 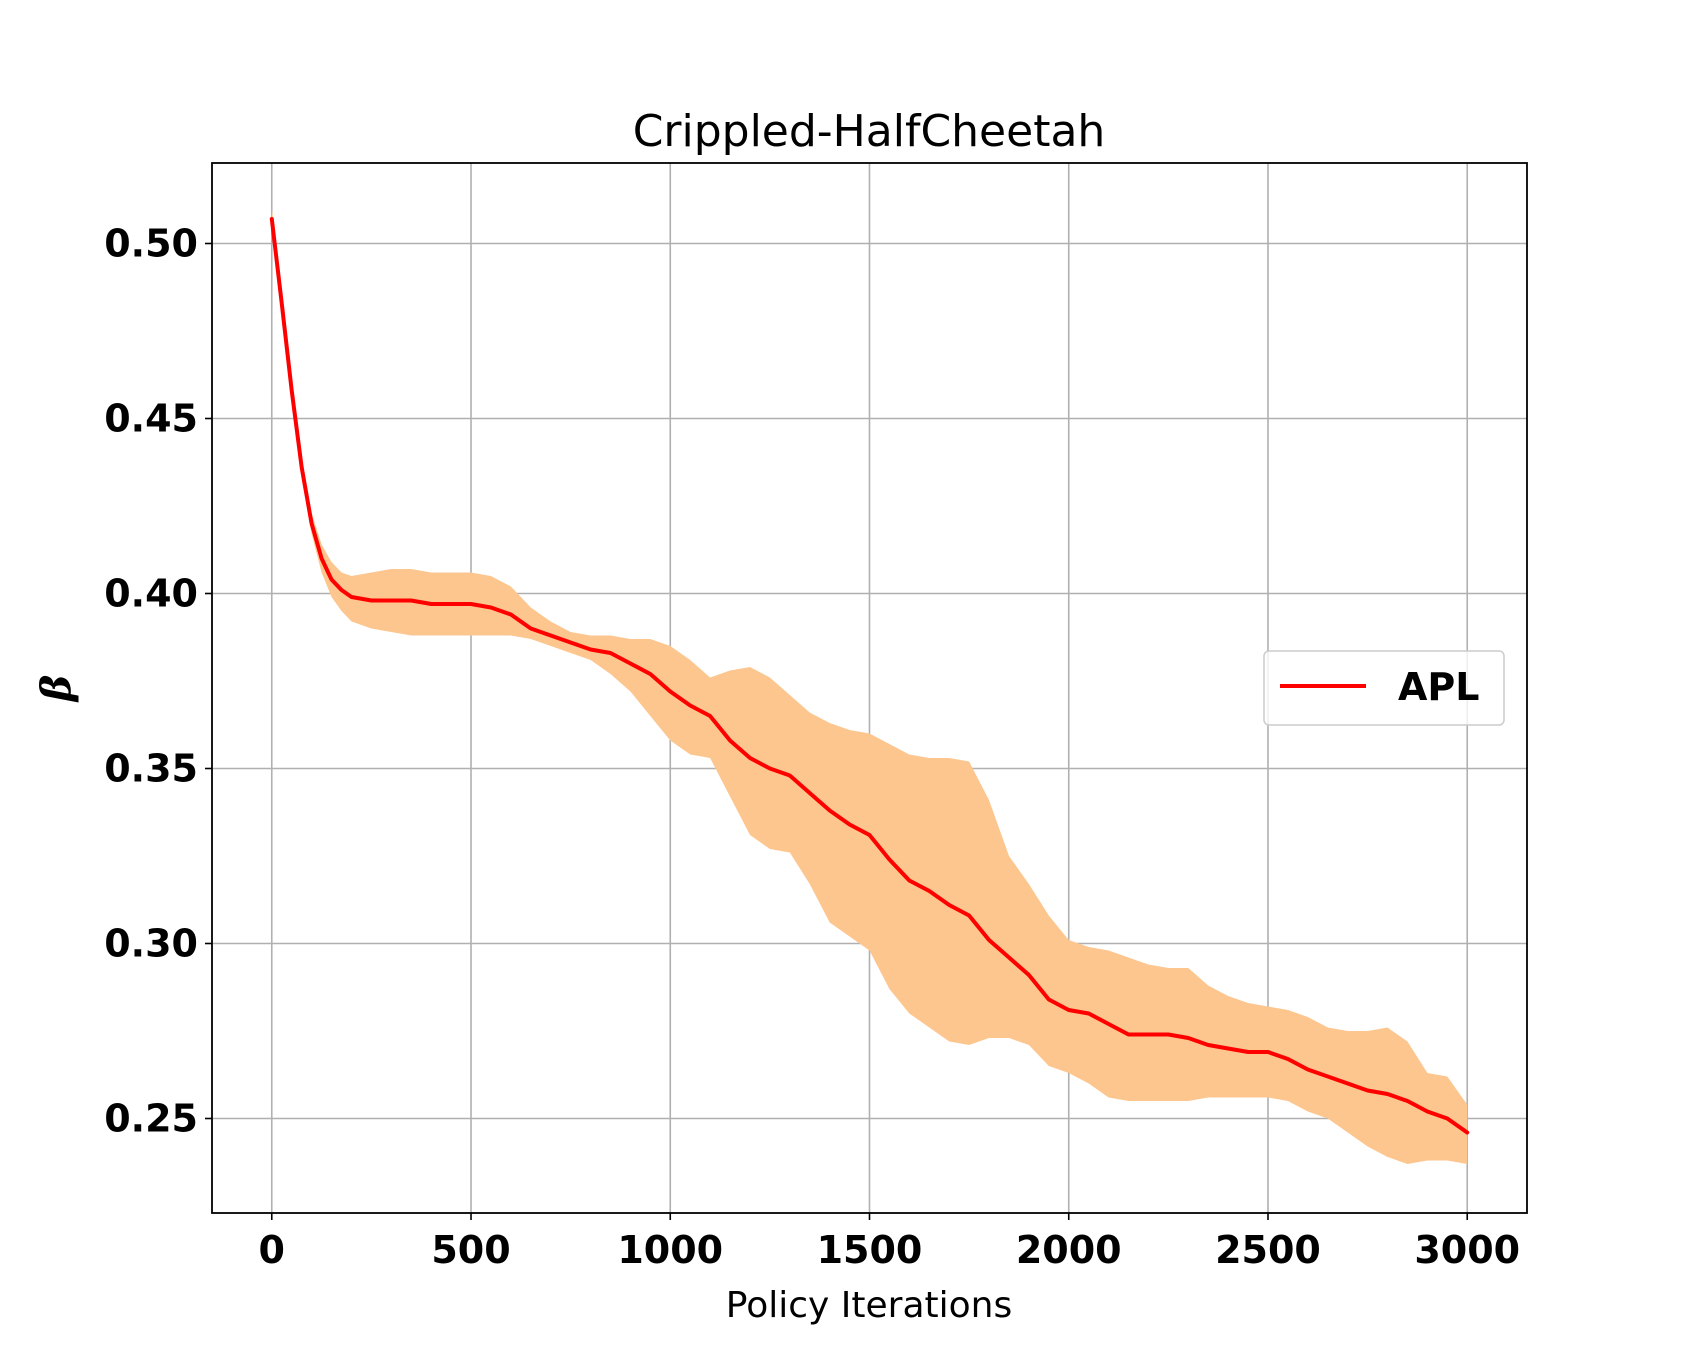 I want to click on x-tick-label: 1000, so click(x=670, y=1250).